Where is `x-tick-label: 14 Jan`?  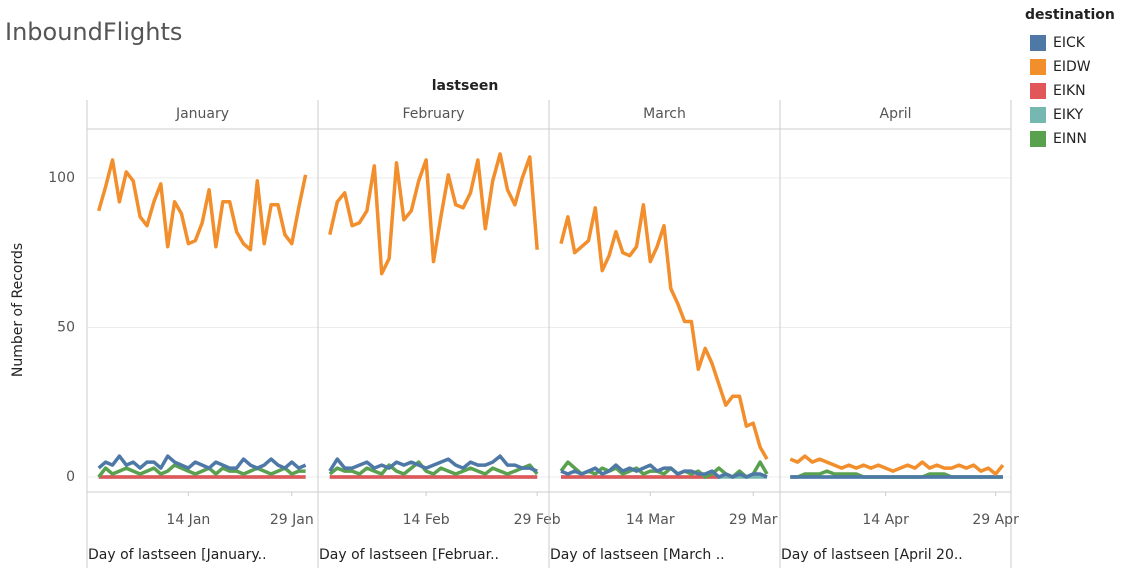
x-tick-label: 14 Jan is located at coordinates (188, 520).